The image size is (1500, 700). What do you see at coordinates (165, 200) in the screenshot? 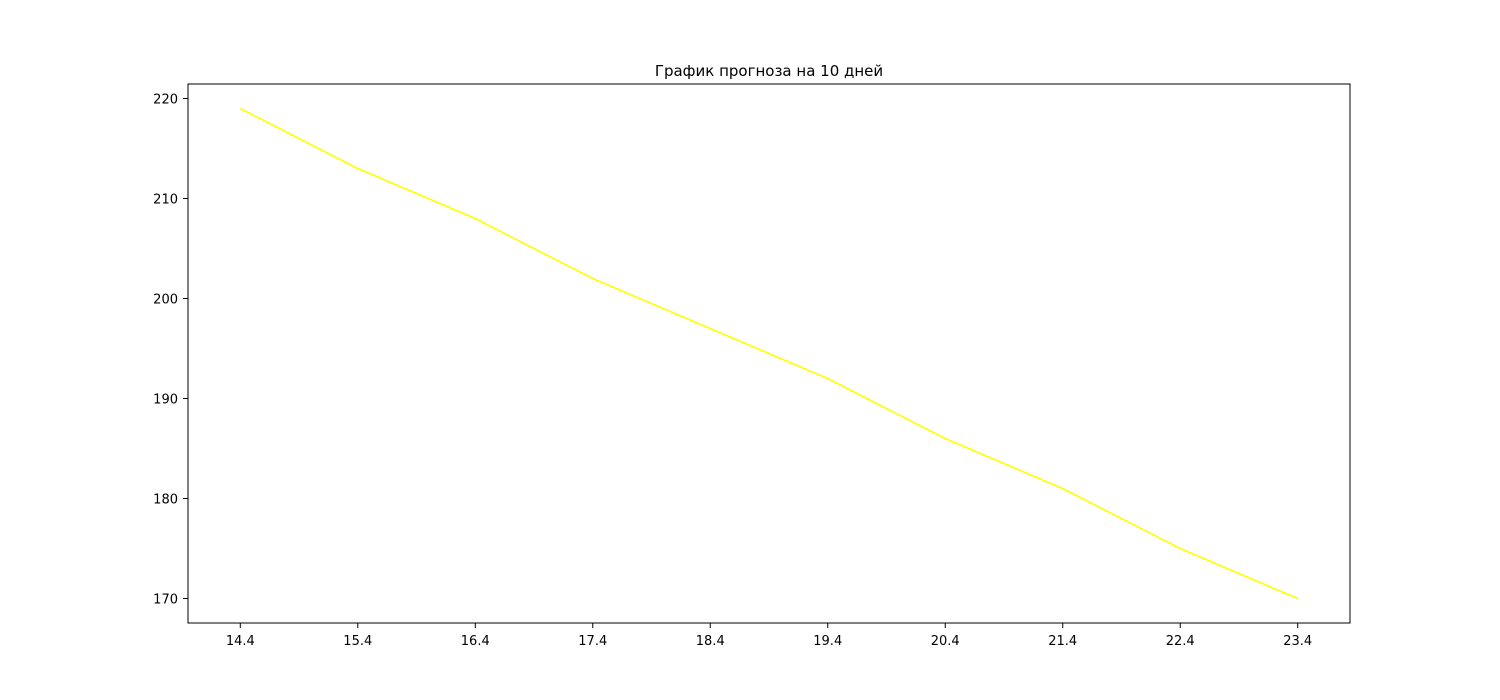
I see `y-tick-label: 210` at bounding box center [165, 200].